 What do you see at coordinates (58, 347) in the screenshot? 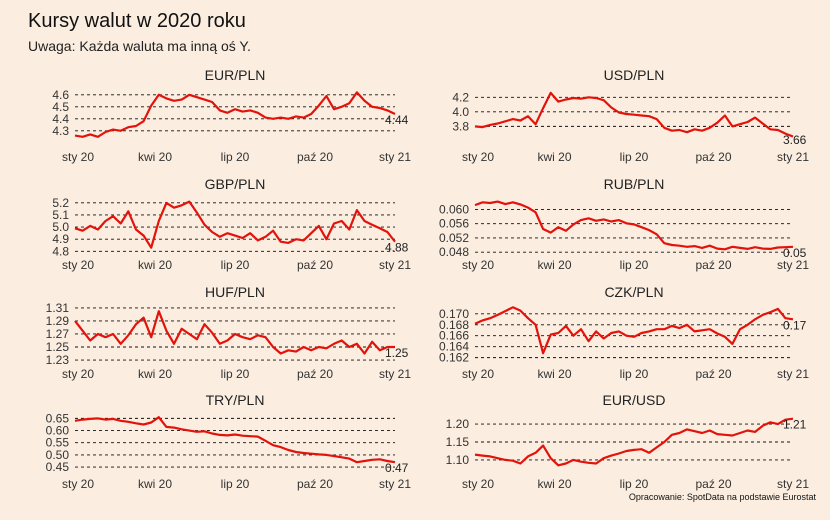
I see `y-tick-label: 1.25` at bounding box center [58, 347].